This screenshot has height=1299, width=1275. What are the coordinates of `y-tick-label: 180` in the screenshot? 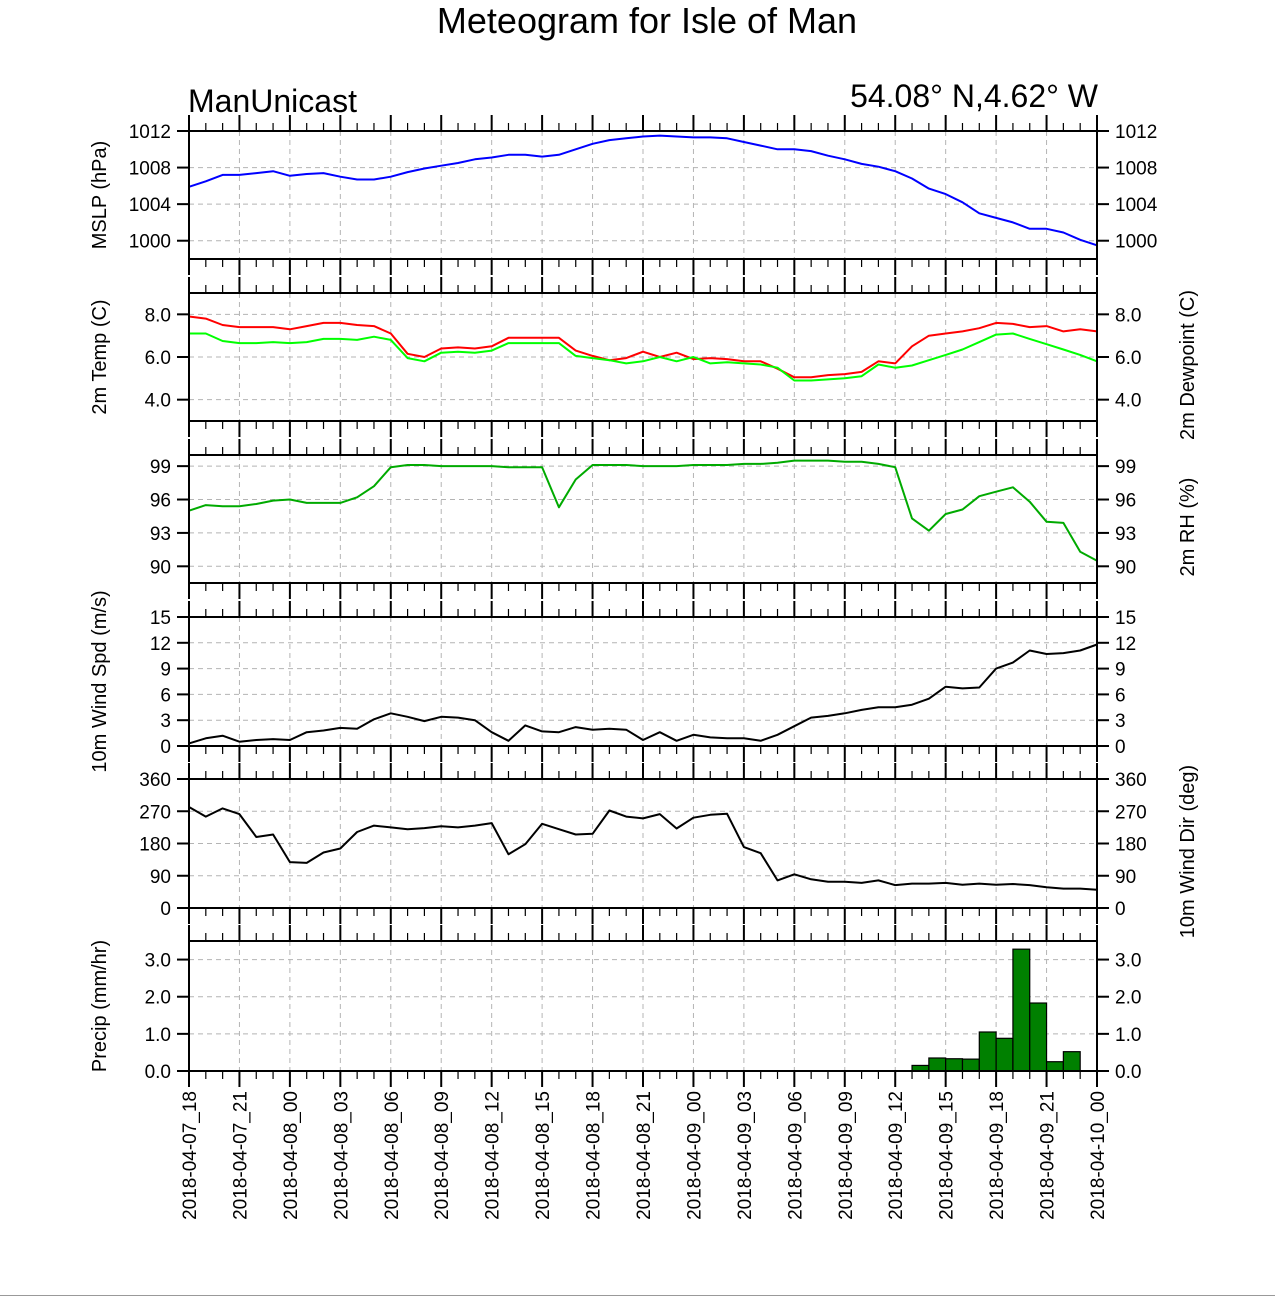 It's located at (155, 845).